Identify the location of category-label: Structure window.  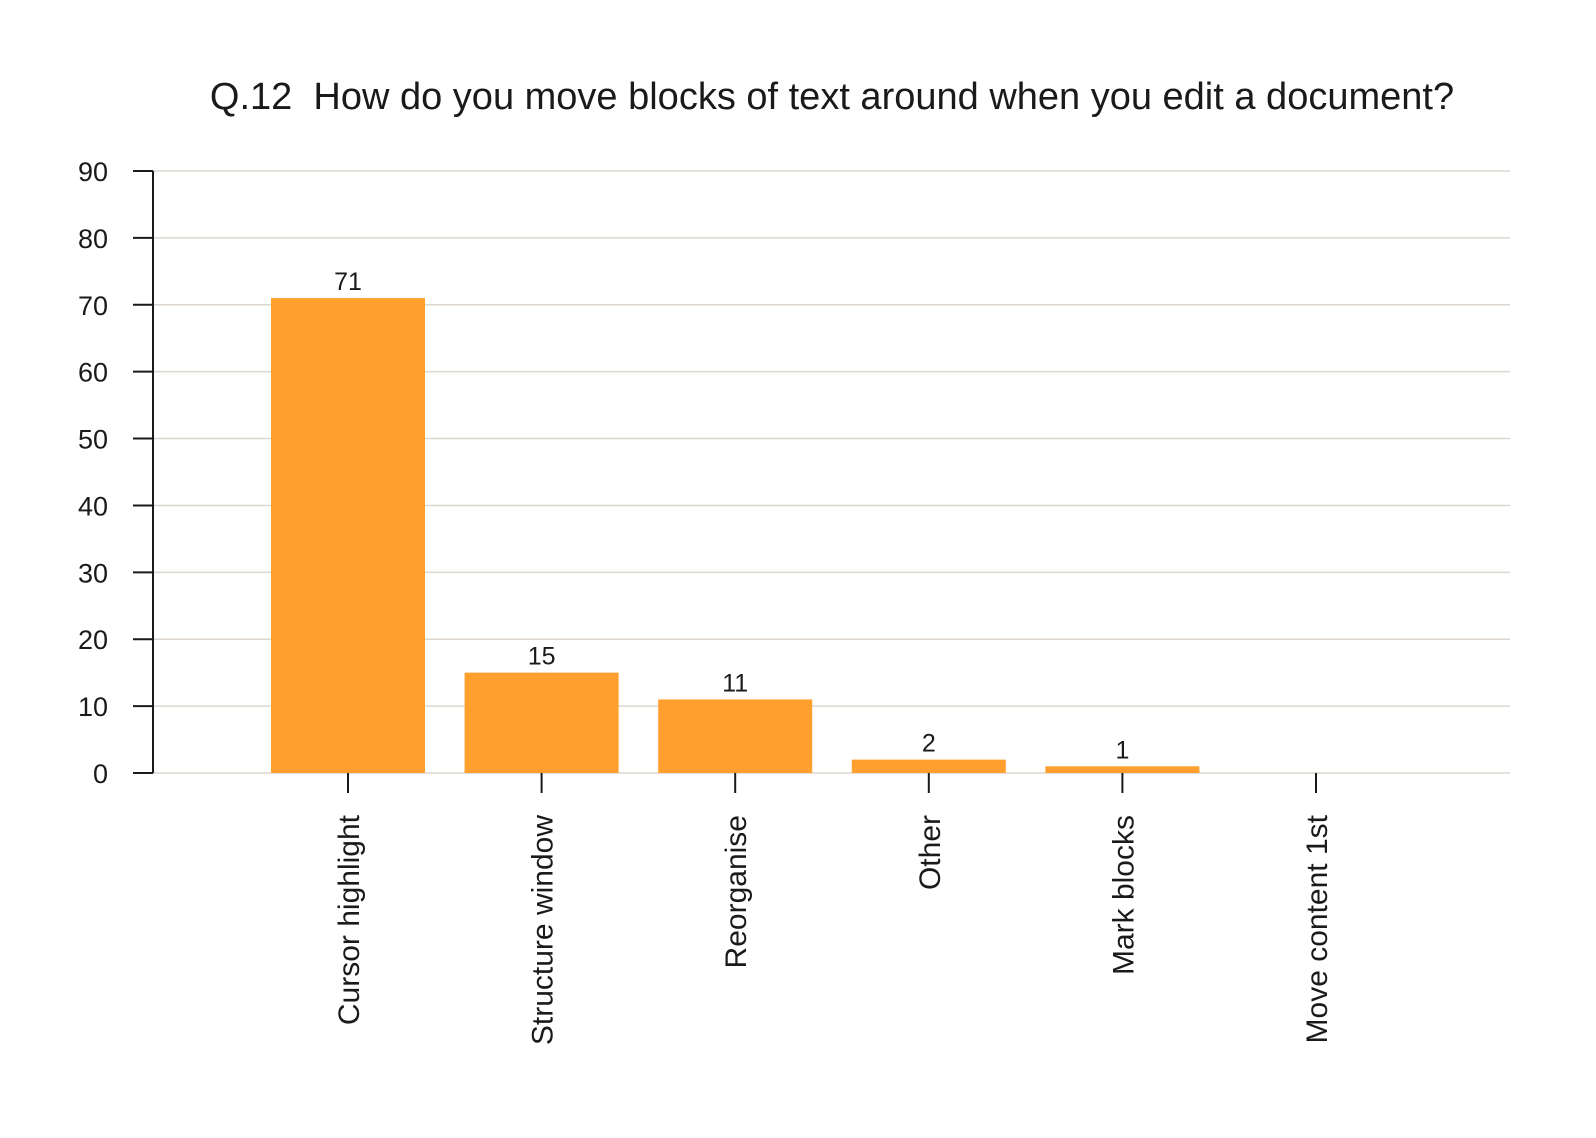
(543, 930).